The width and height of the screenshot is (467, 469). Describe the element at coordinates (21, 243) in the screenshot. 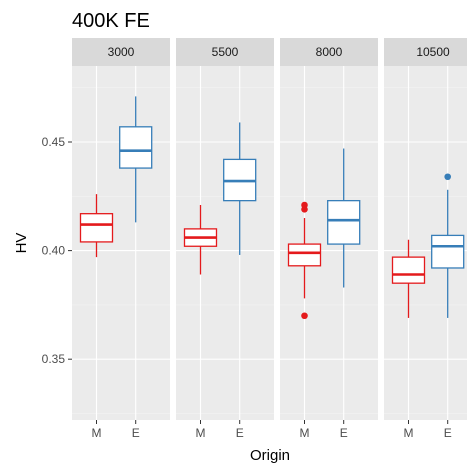

I see `y-axis-title: HV` at that location.